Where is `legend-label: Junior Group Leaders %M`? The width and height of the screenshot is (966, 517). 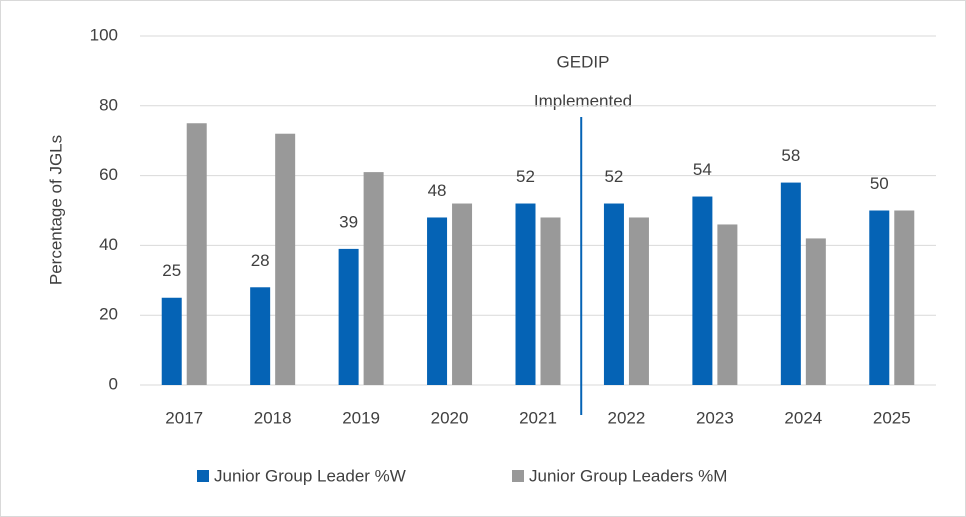
legend-label: Junior Group Leaders %M is located at coordinates (628, 475).